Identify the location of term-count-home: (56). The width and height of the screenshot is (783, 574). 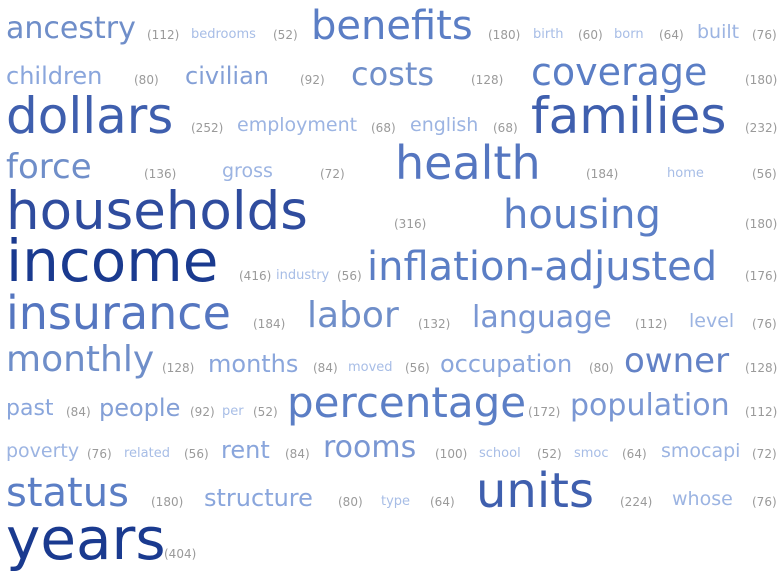
(764, 174).